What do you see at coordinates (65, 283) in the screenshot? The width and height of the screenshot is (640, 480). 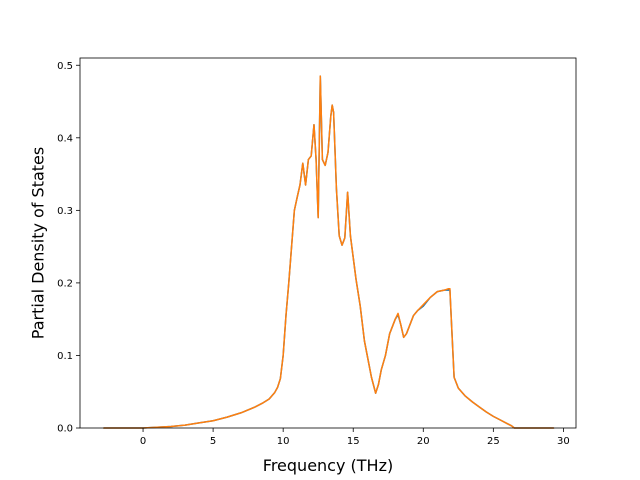 I see `y-tick-label: 0.2` at bounding box center [65, 283].